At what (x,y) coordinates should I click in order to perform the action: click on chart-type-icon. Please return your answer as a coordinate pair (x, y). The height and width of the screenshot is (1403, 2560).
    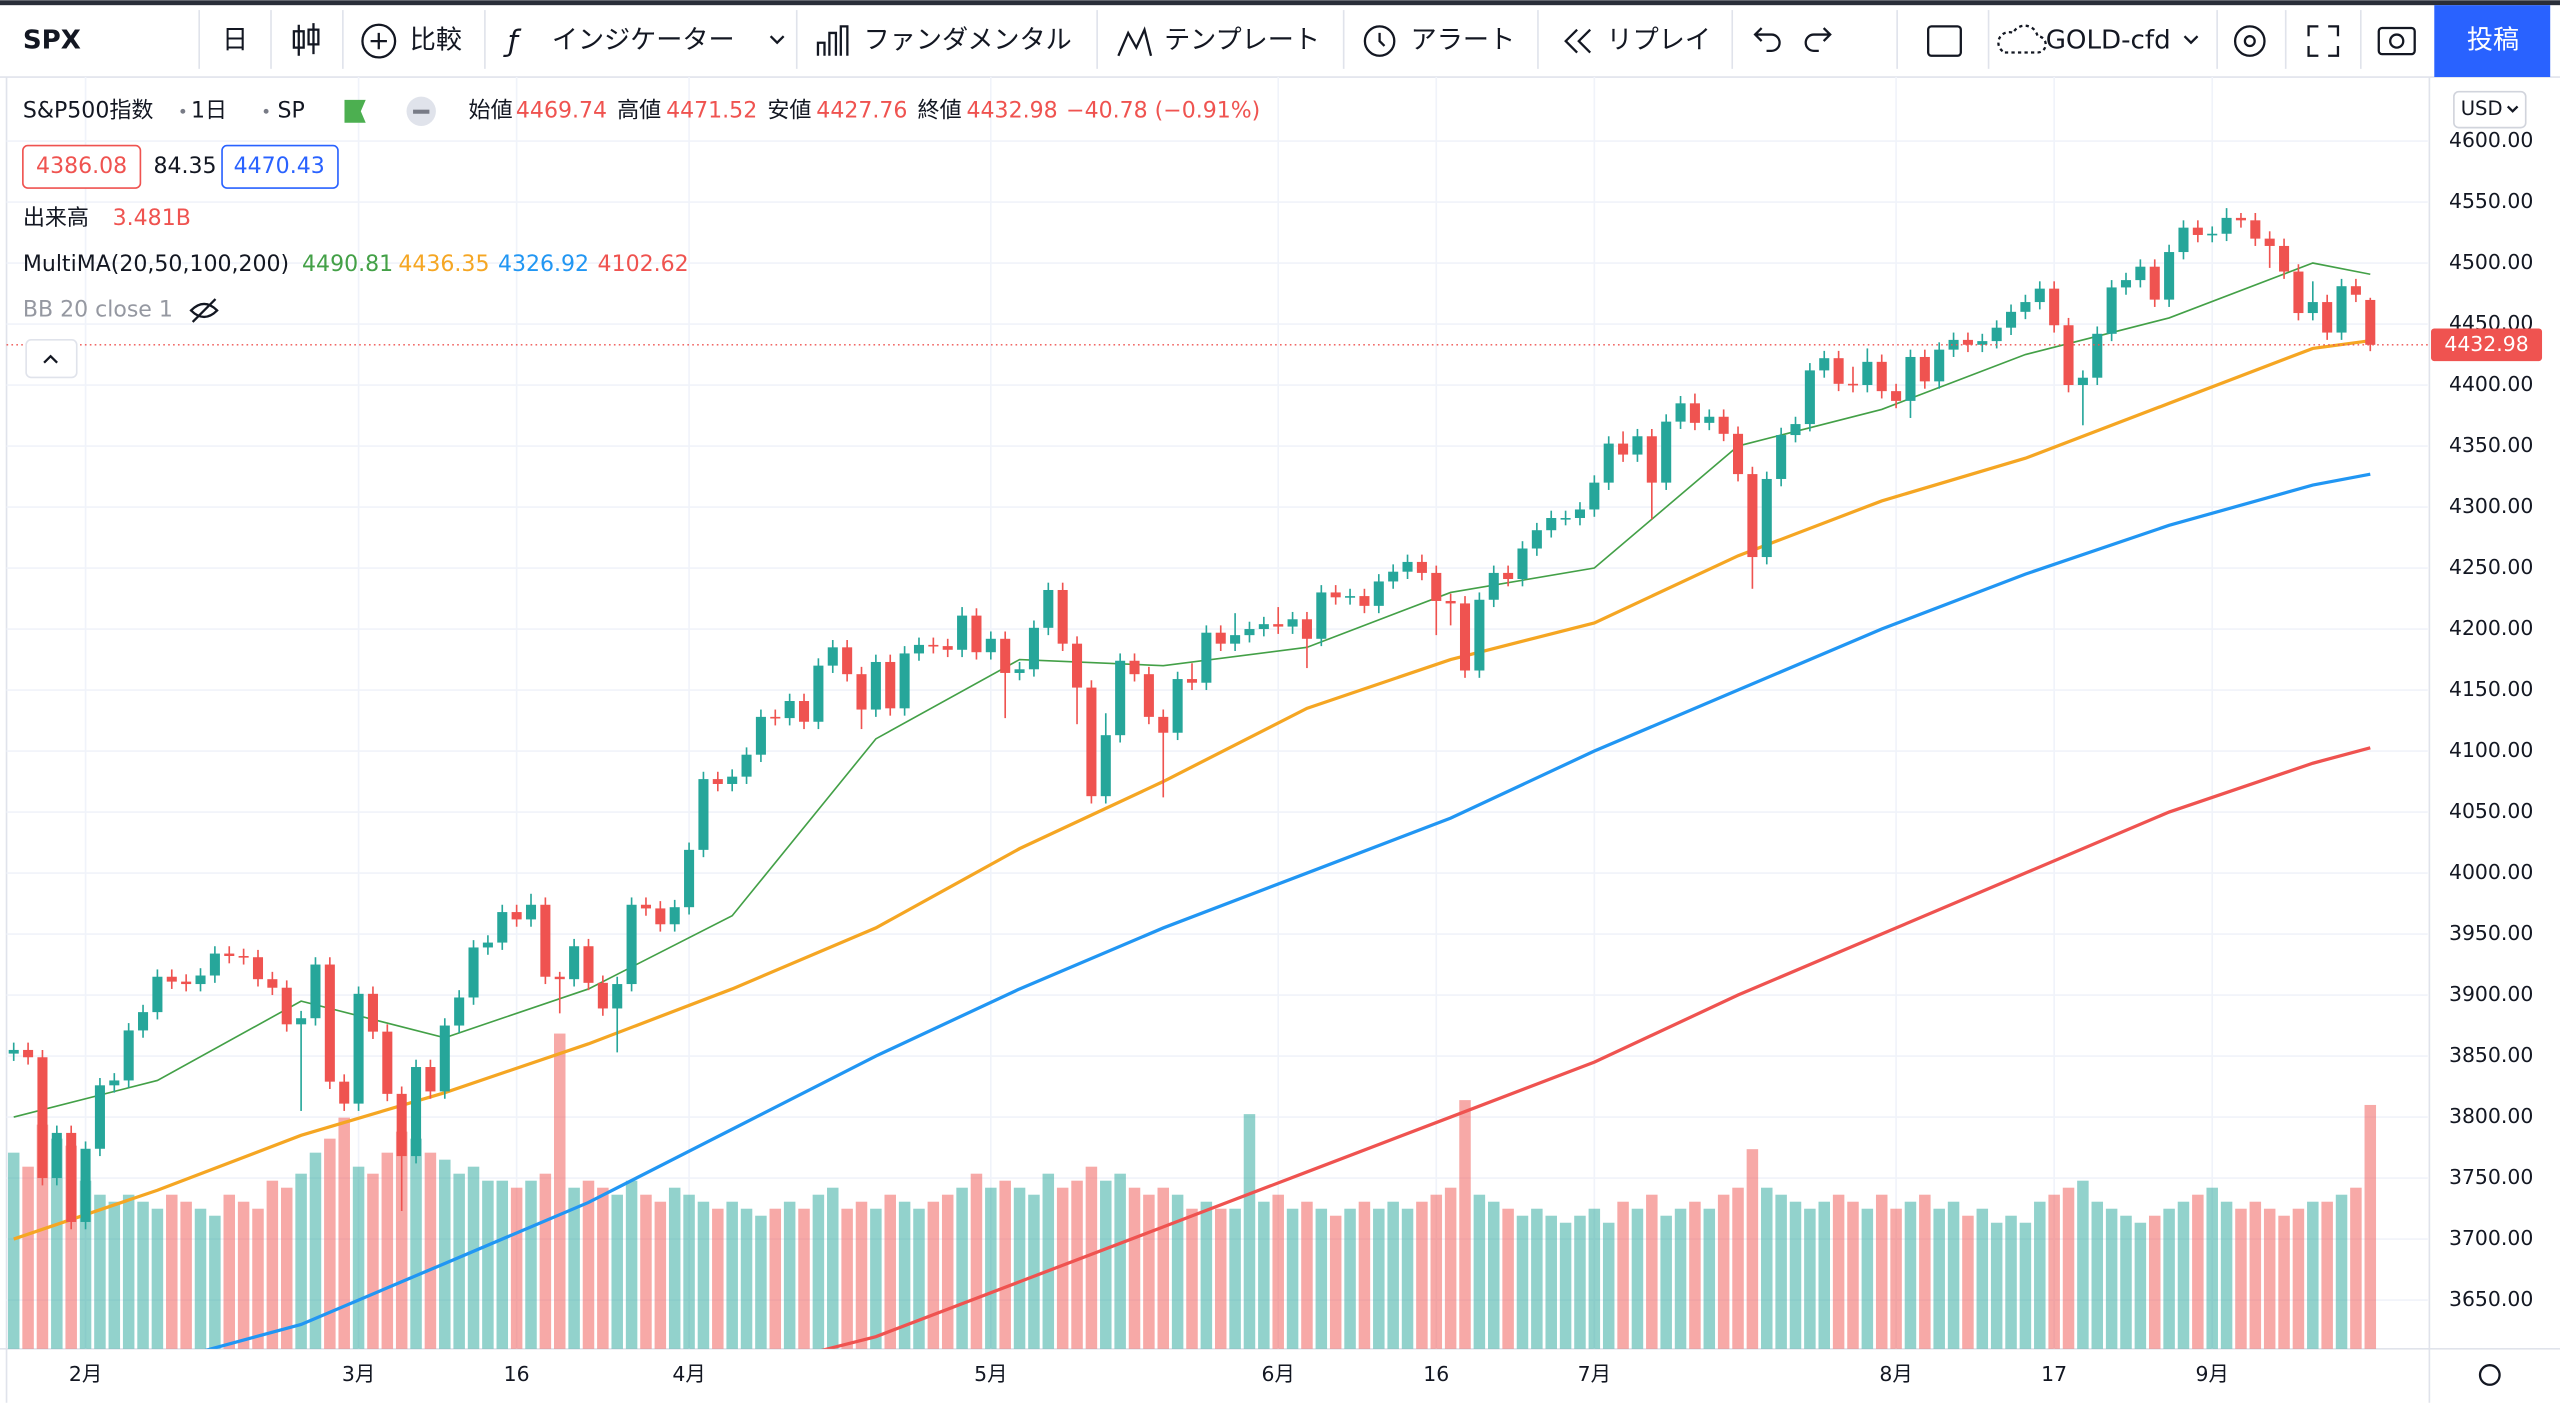
    Looking at the image, I should click on (306, 39).